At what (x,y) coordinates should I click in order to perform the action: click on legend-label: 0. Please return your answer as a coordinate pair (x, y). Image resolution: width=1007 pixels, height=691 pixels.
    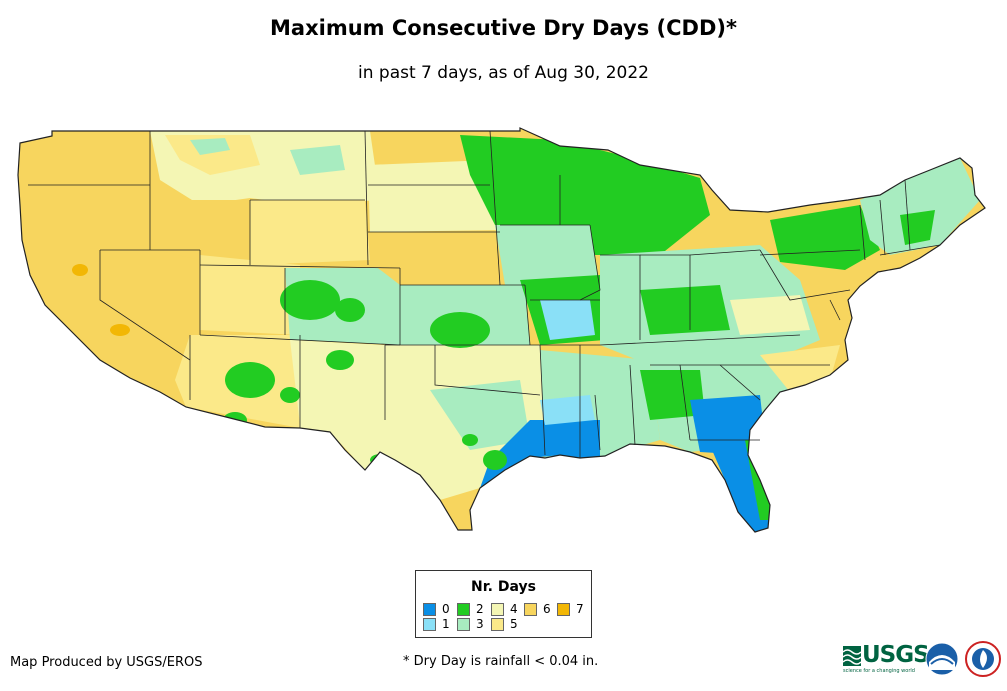
    Looking at the image, I should click on (446, 609).